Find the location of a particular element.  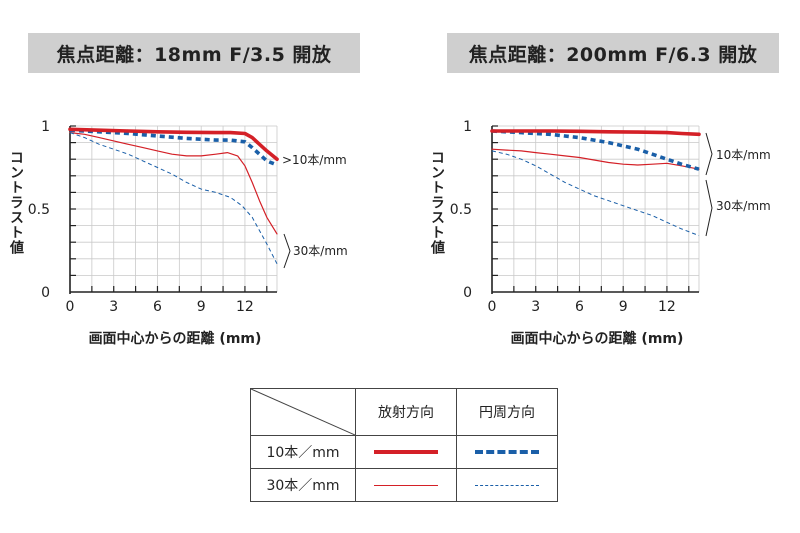

y-tick-label-18mm: 1 is located at coordinates (45, 127).